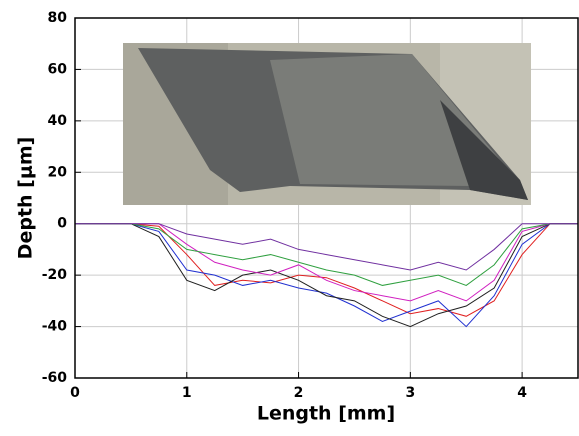 Image resolution: width=579 pixels, height=436 pixels. I want to click on y-tick-label: 20, so click(58, 172).